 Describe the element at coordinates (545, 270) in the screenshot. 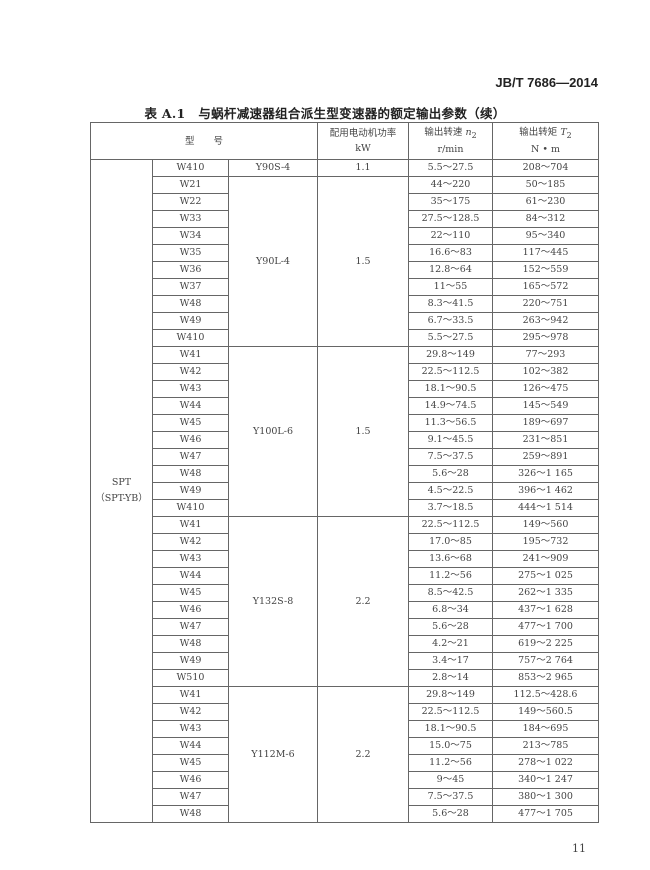

I see `output-torque: 152～559` at that location.